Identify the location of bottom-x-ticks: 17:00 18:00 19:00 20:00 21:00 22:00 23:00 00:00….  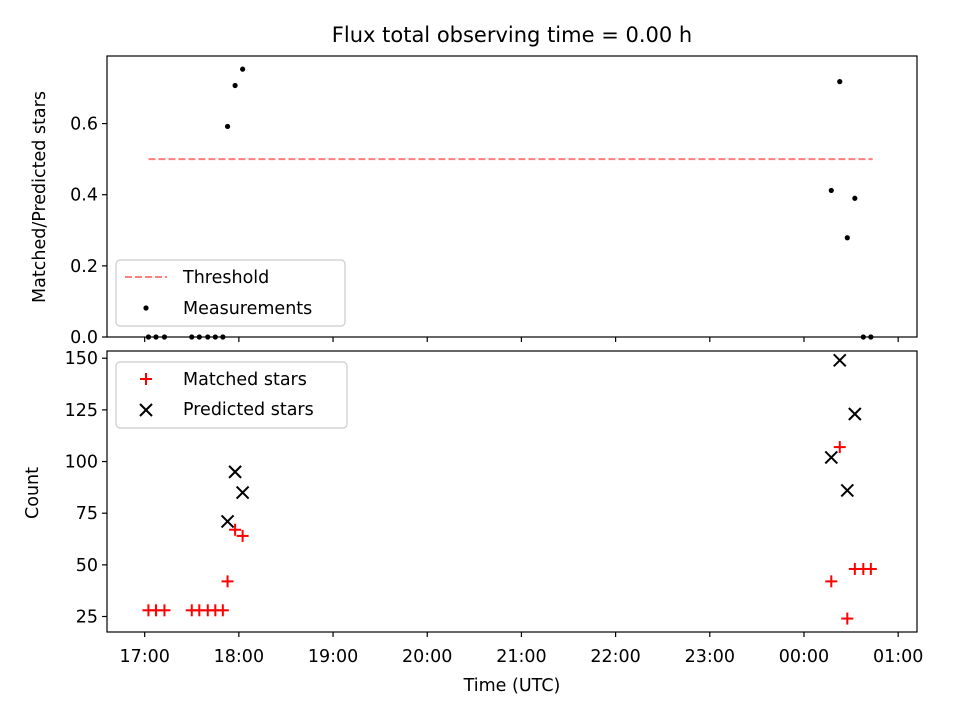
(521, 649).